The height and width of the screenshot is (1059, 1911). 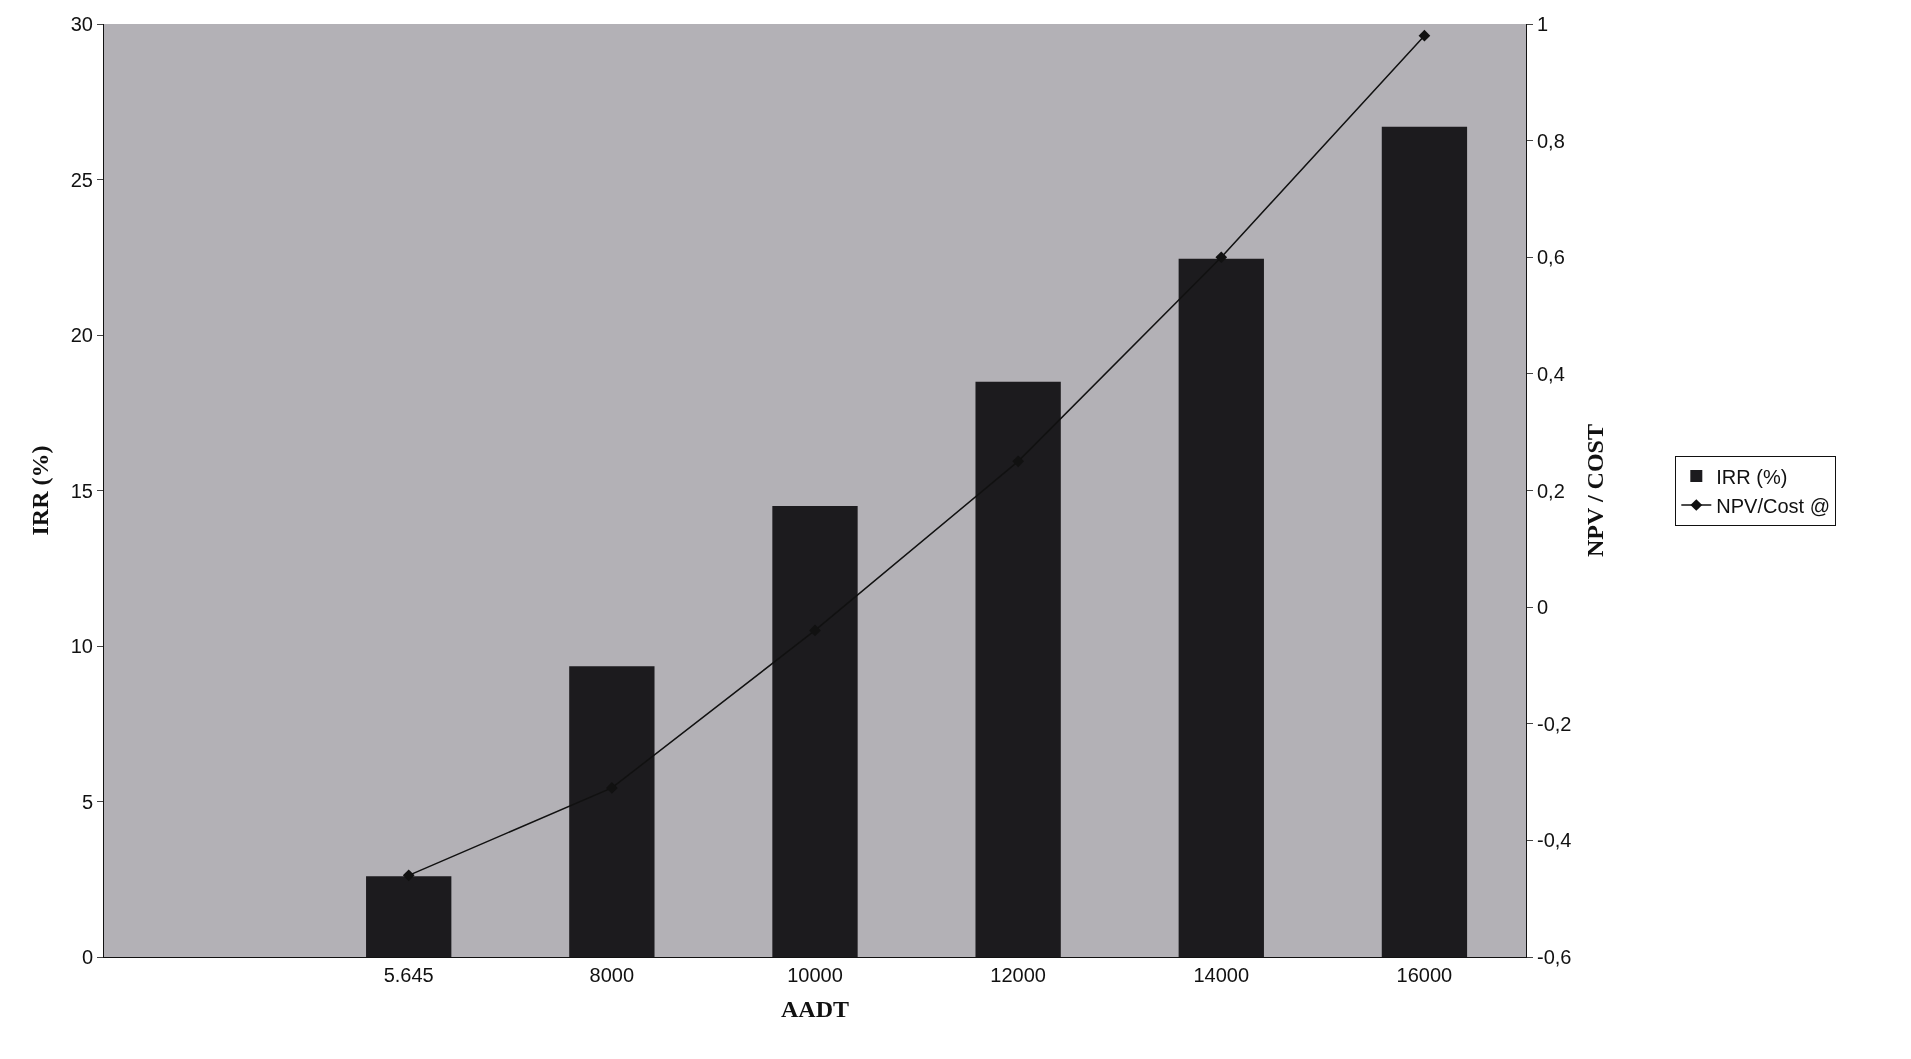 What do you see at coordinates (81, 490) in the screenshot?
I see `y-tick-label: 15` at bounding box center [81, 490].